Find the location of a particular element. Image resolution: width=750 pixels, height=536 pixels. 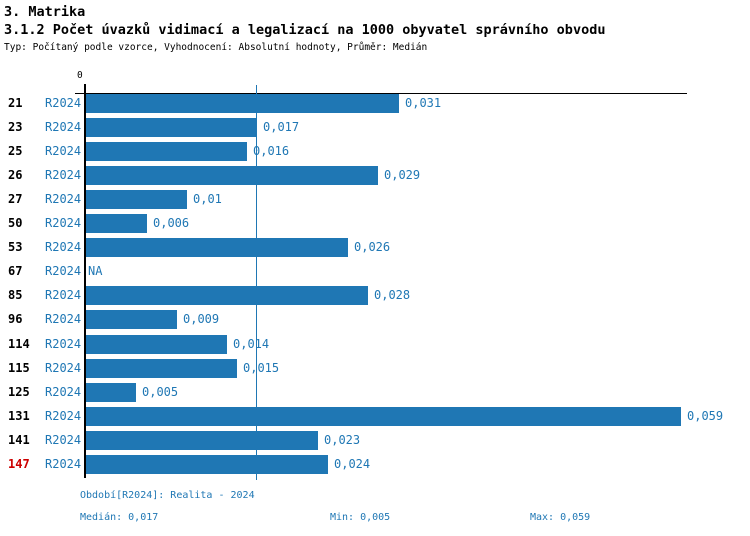

value-label: 0,031 is located at coordinates (423, 103).